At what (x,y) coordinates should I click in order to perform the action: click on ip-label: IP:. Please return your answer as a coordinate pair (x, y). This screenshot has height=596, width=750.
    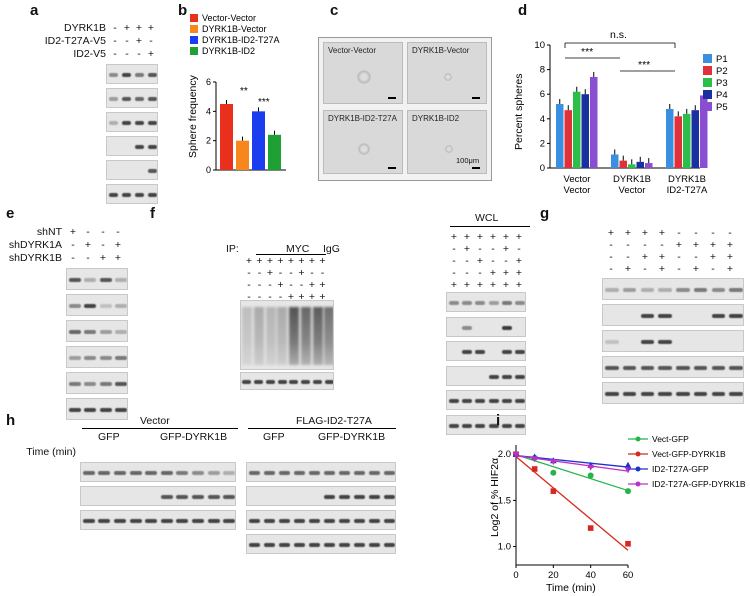
    Looking at the image, I should click on (232, 249).